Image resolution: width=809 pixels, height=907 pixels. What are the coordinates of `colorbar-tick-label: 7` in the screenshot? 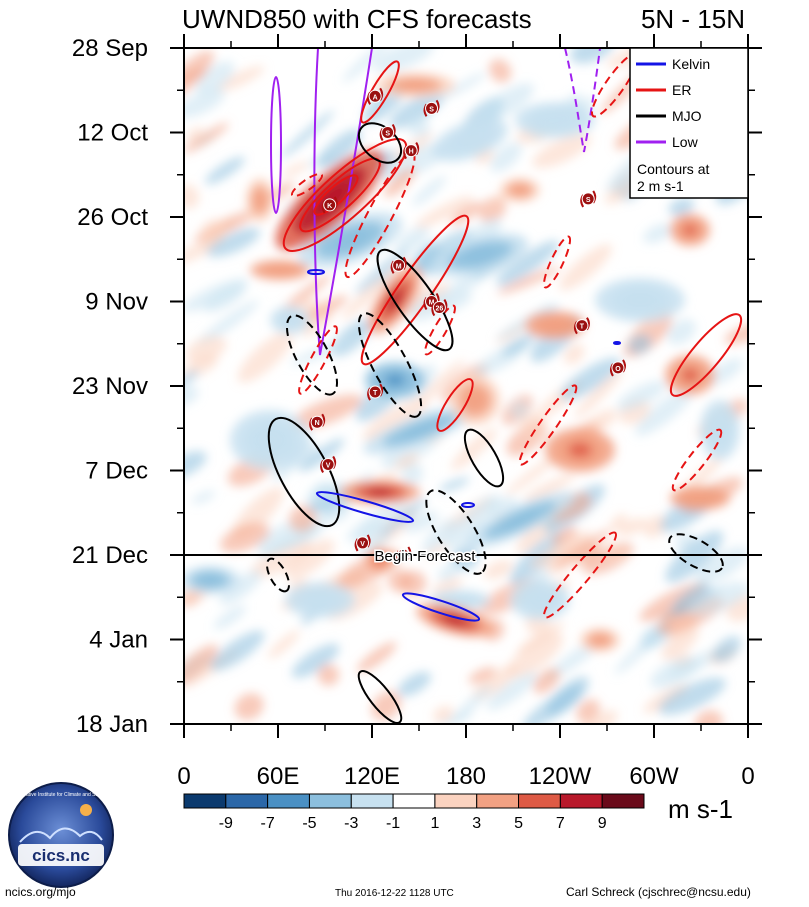 It's located at (560, 823).